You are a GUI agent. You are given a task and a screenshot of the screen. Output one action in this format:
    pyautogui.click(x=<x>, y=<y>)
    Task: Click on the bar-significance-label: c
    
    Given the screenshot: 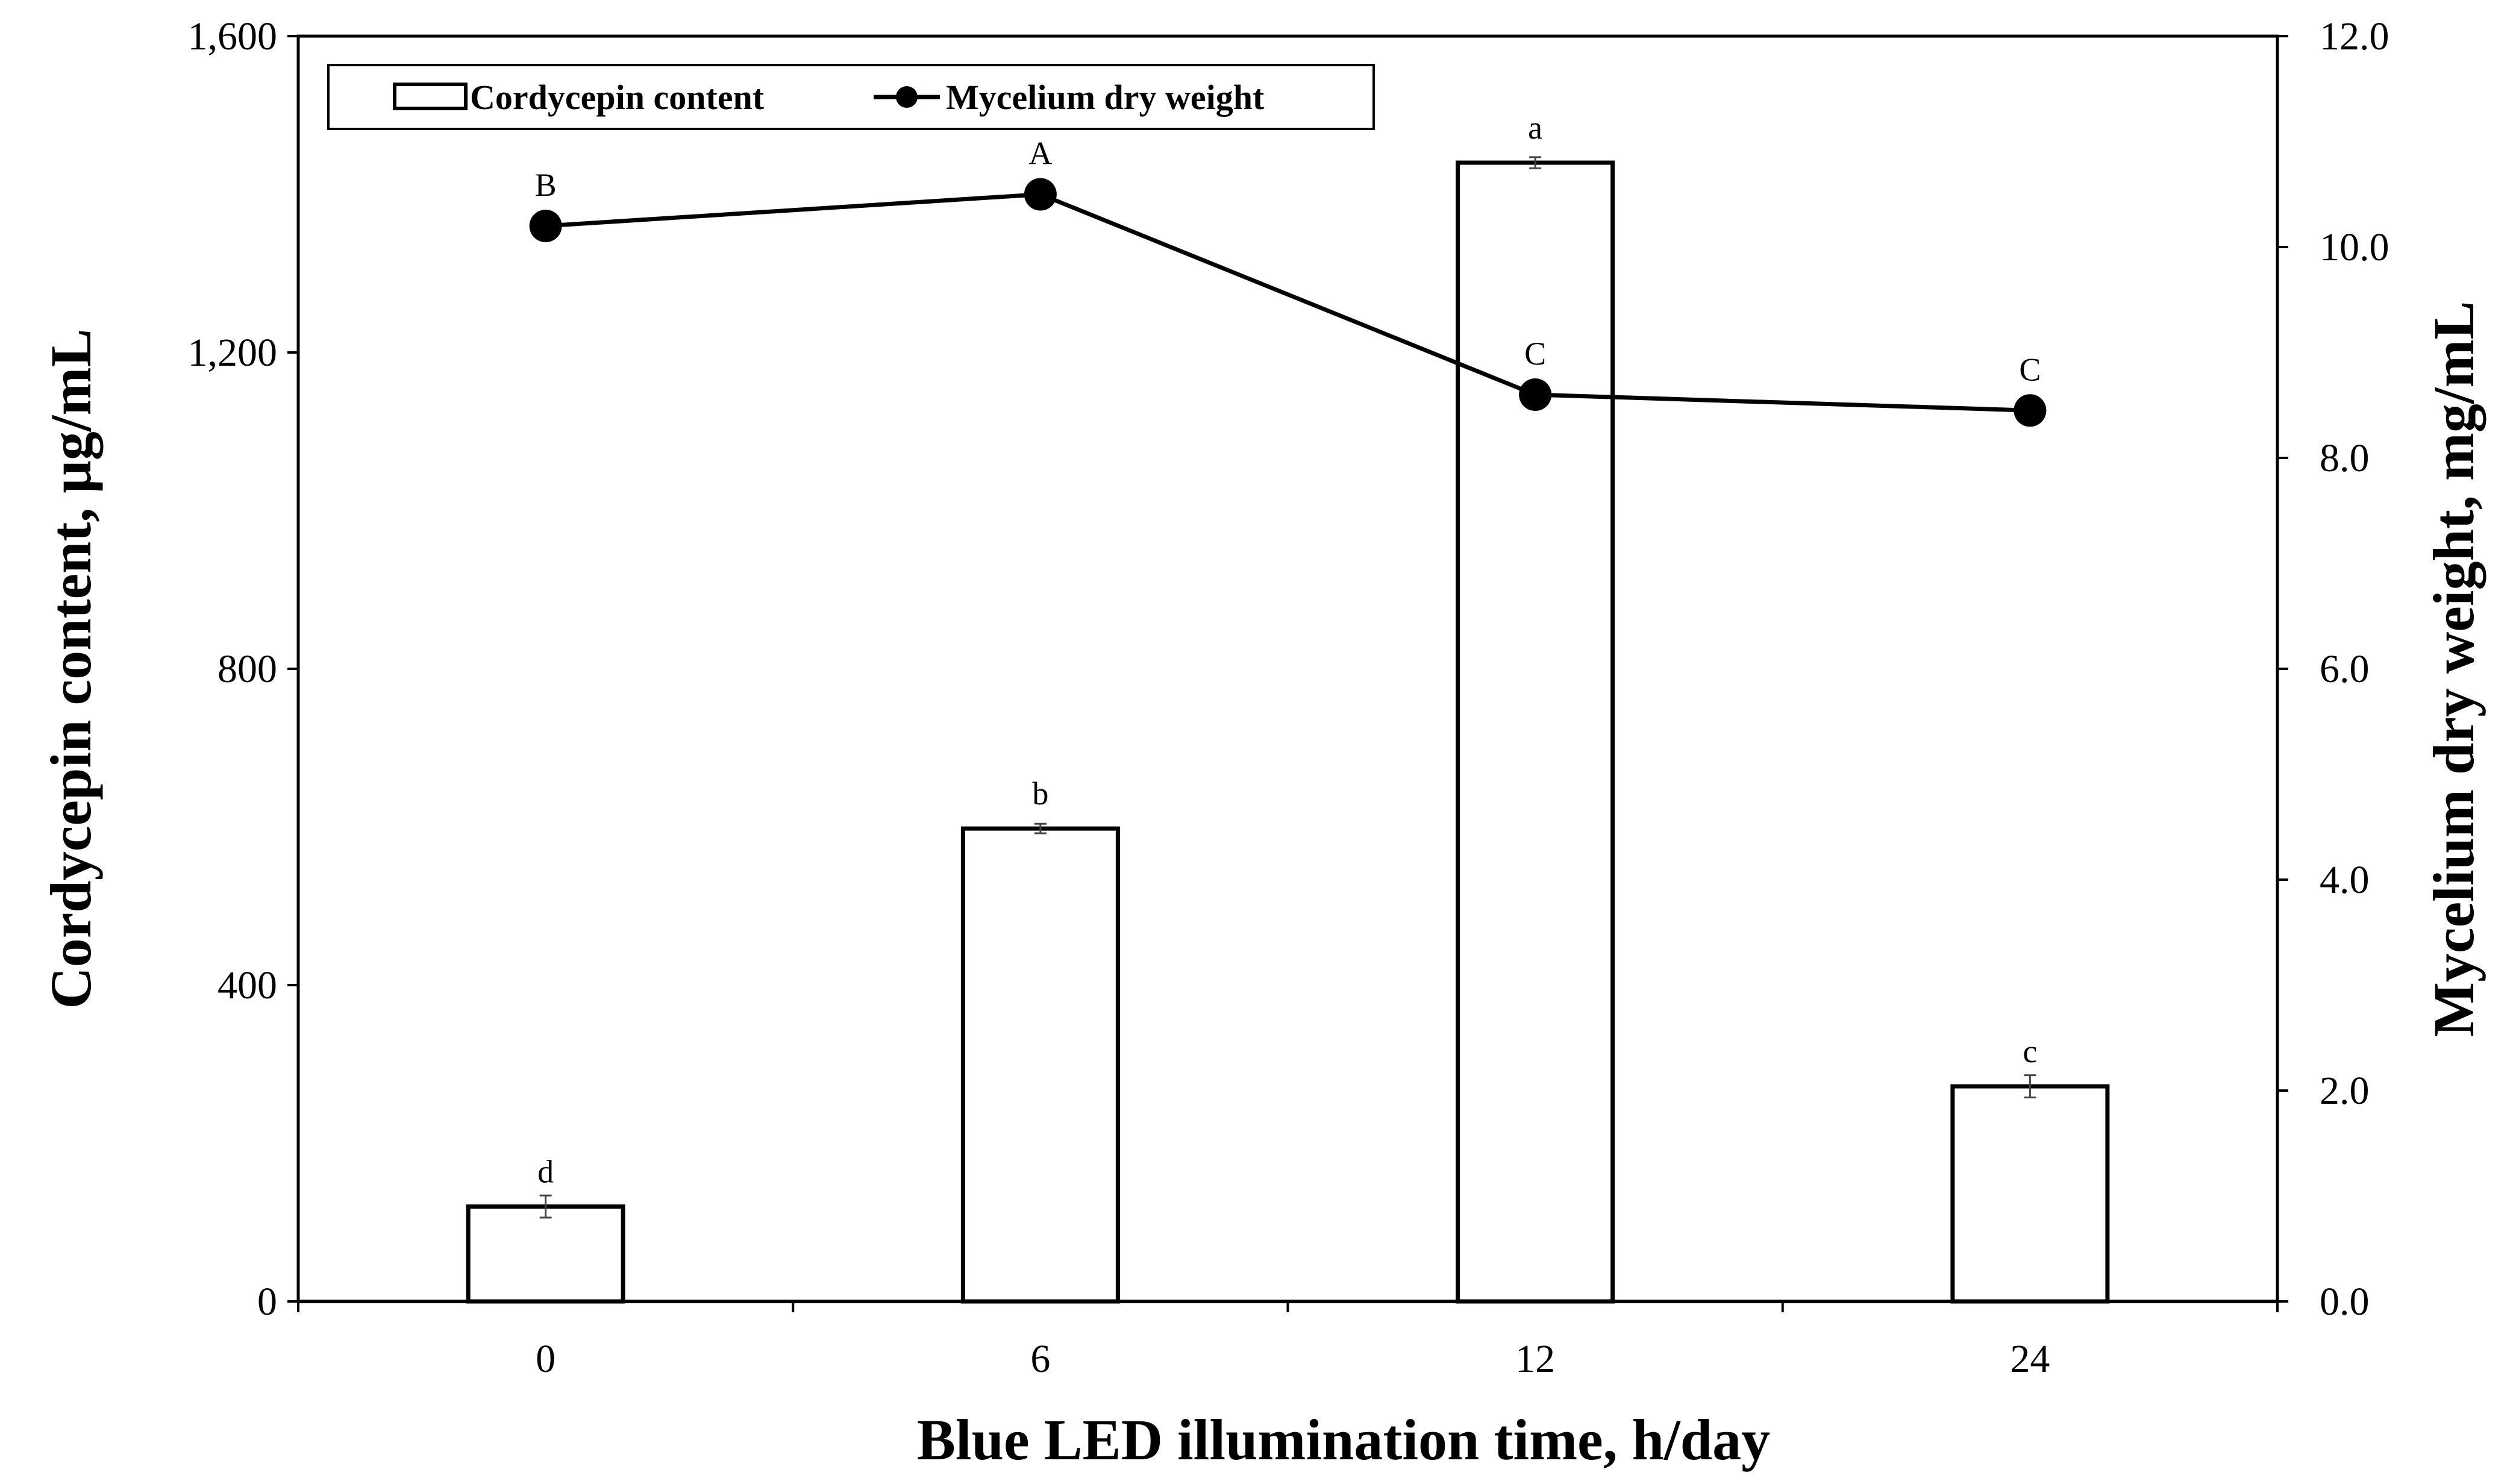 What is the action you would take?
    pyautogui.click(x=2030, y=1051)
    